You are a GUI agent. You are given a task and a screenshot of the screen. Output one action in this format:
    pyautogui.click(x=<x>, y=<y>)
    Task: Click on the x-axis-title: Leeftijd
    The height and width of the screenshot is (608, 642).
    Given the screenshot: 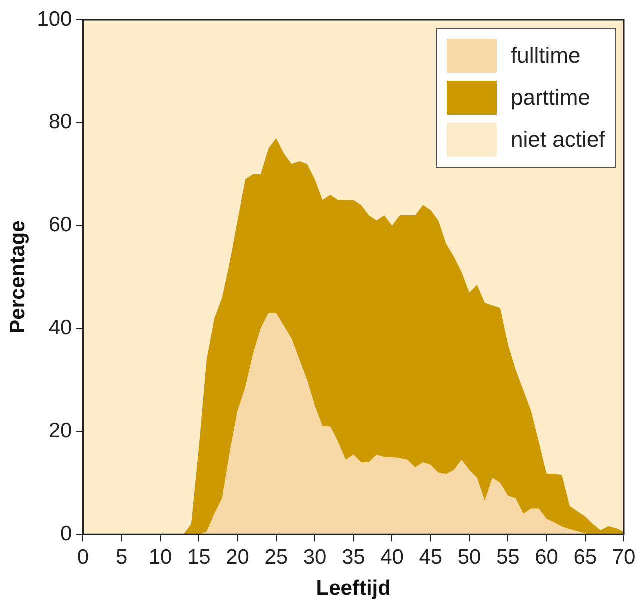 What is the action you would take?
    pyautogui.click(x=353, y=588)
    